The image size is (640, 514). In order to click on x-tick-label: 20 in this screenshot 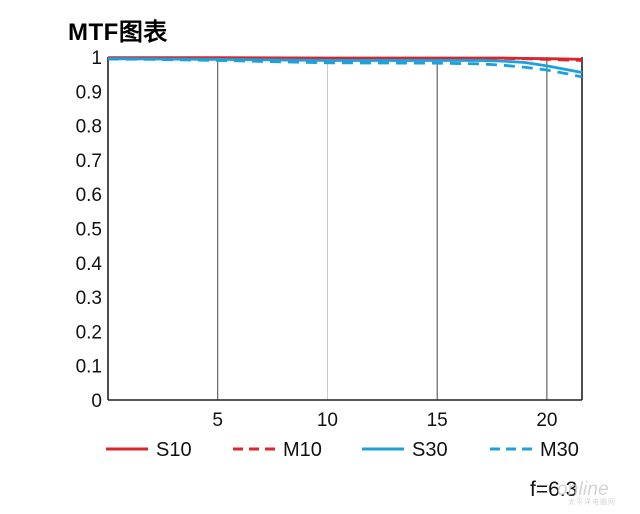, I will do `click(546, 420)`.